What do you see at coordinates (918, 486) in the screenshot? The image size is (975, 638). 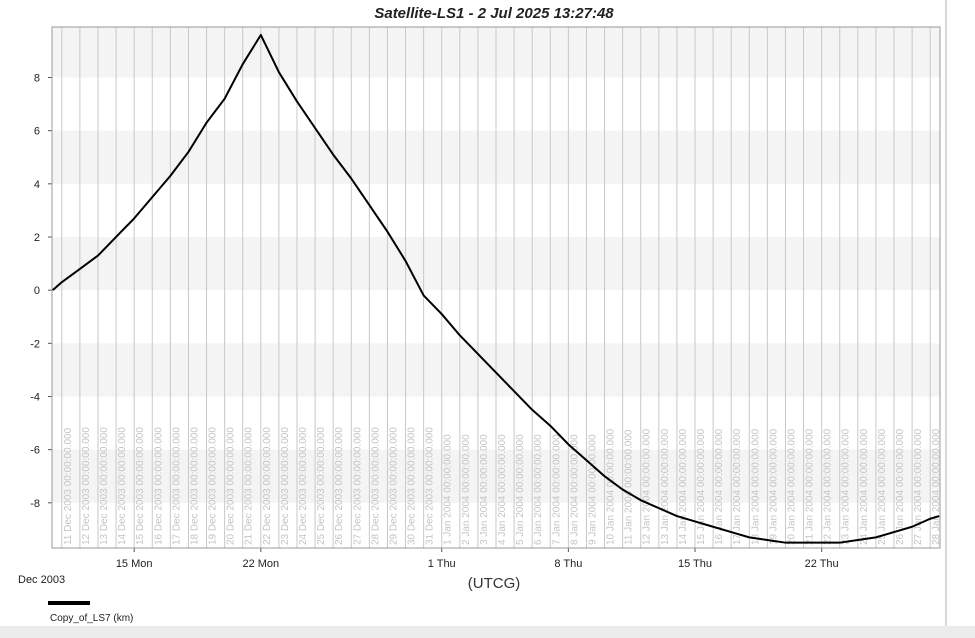 I see `x-tick-label: 27 Jan 2004 00:00:00.000` at bounding box center [918, 486].